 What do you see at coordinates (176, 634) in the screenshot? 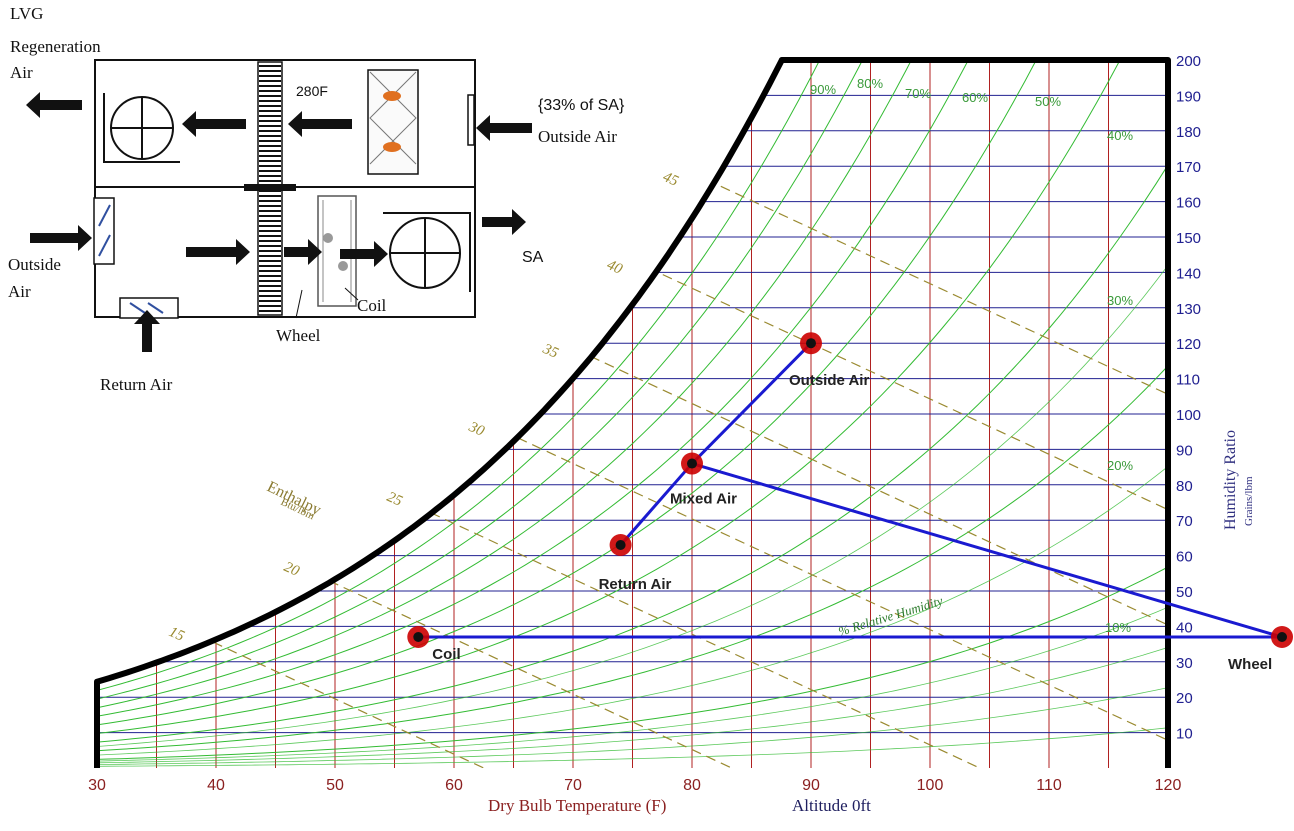
I see `enthalpy-value-label: 15` at bounding box center [176, 634].